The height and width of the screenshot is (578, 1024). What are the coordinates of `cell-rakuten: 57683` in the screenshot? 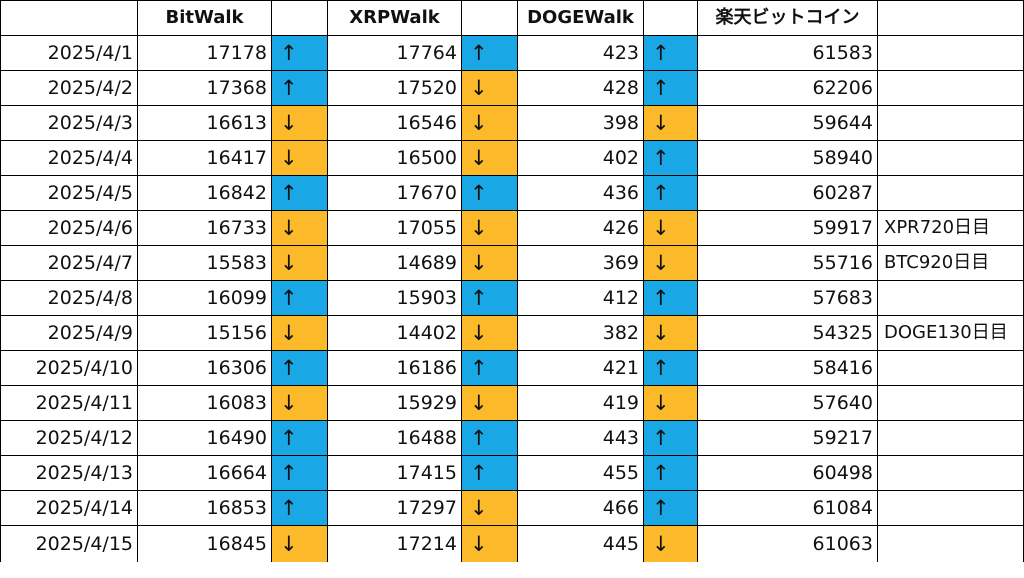 It's located at (787, 298).